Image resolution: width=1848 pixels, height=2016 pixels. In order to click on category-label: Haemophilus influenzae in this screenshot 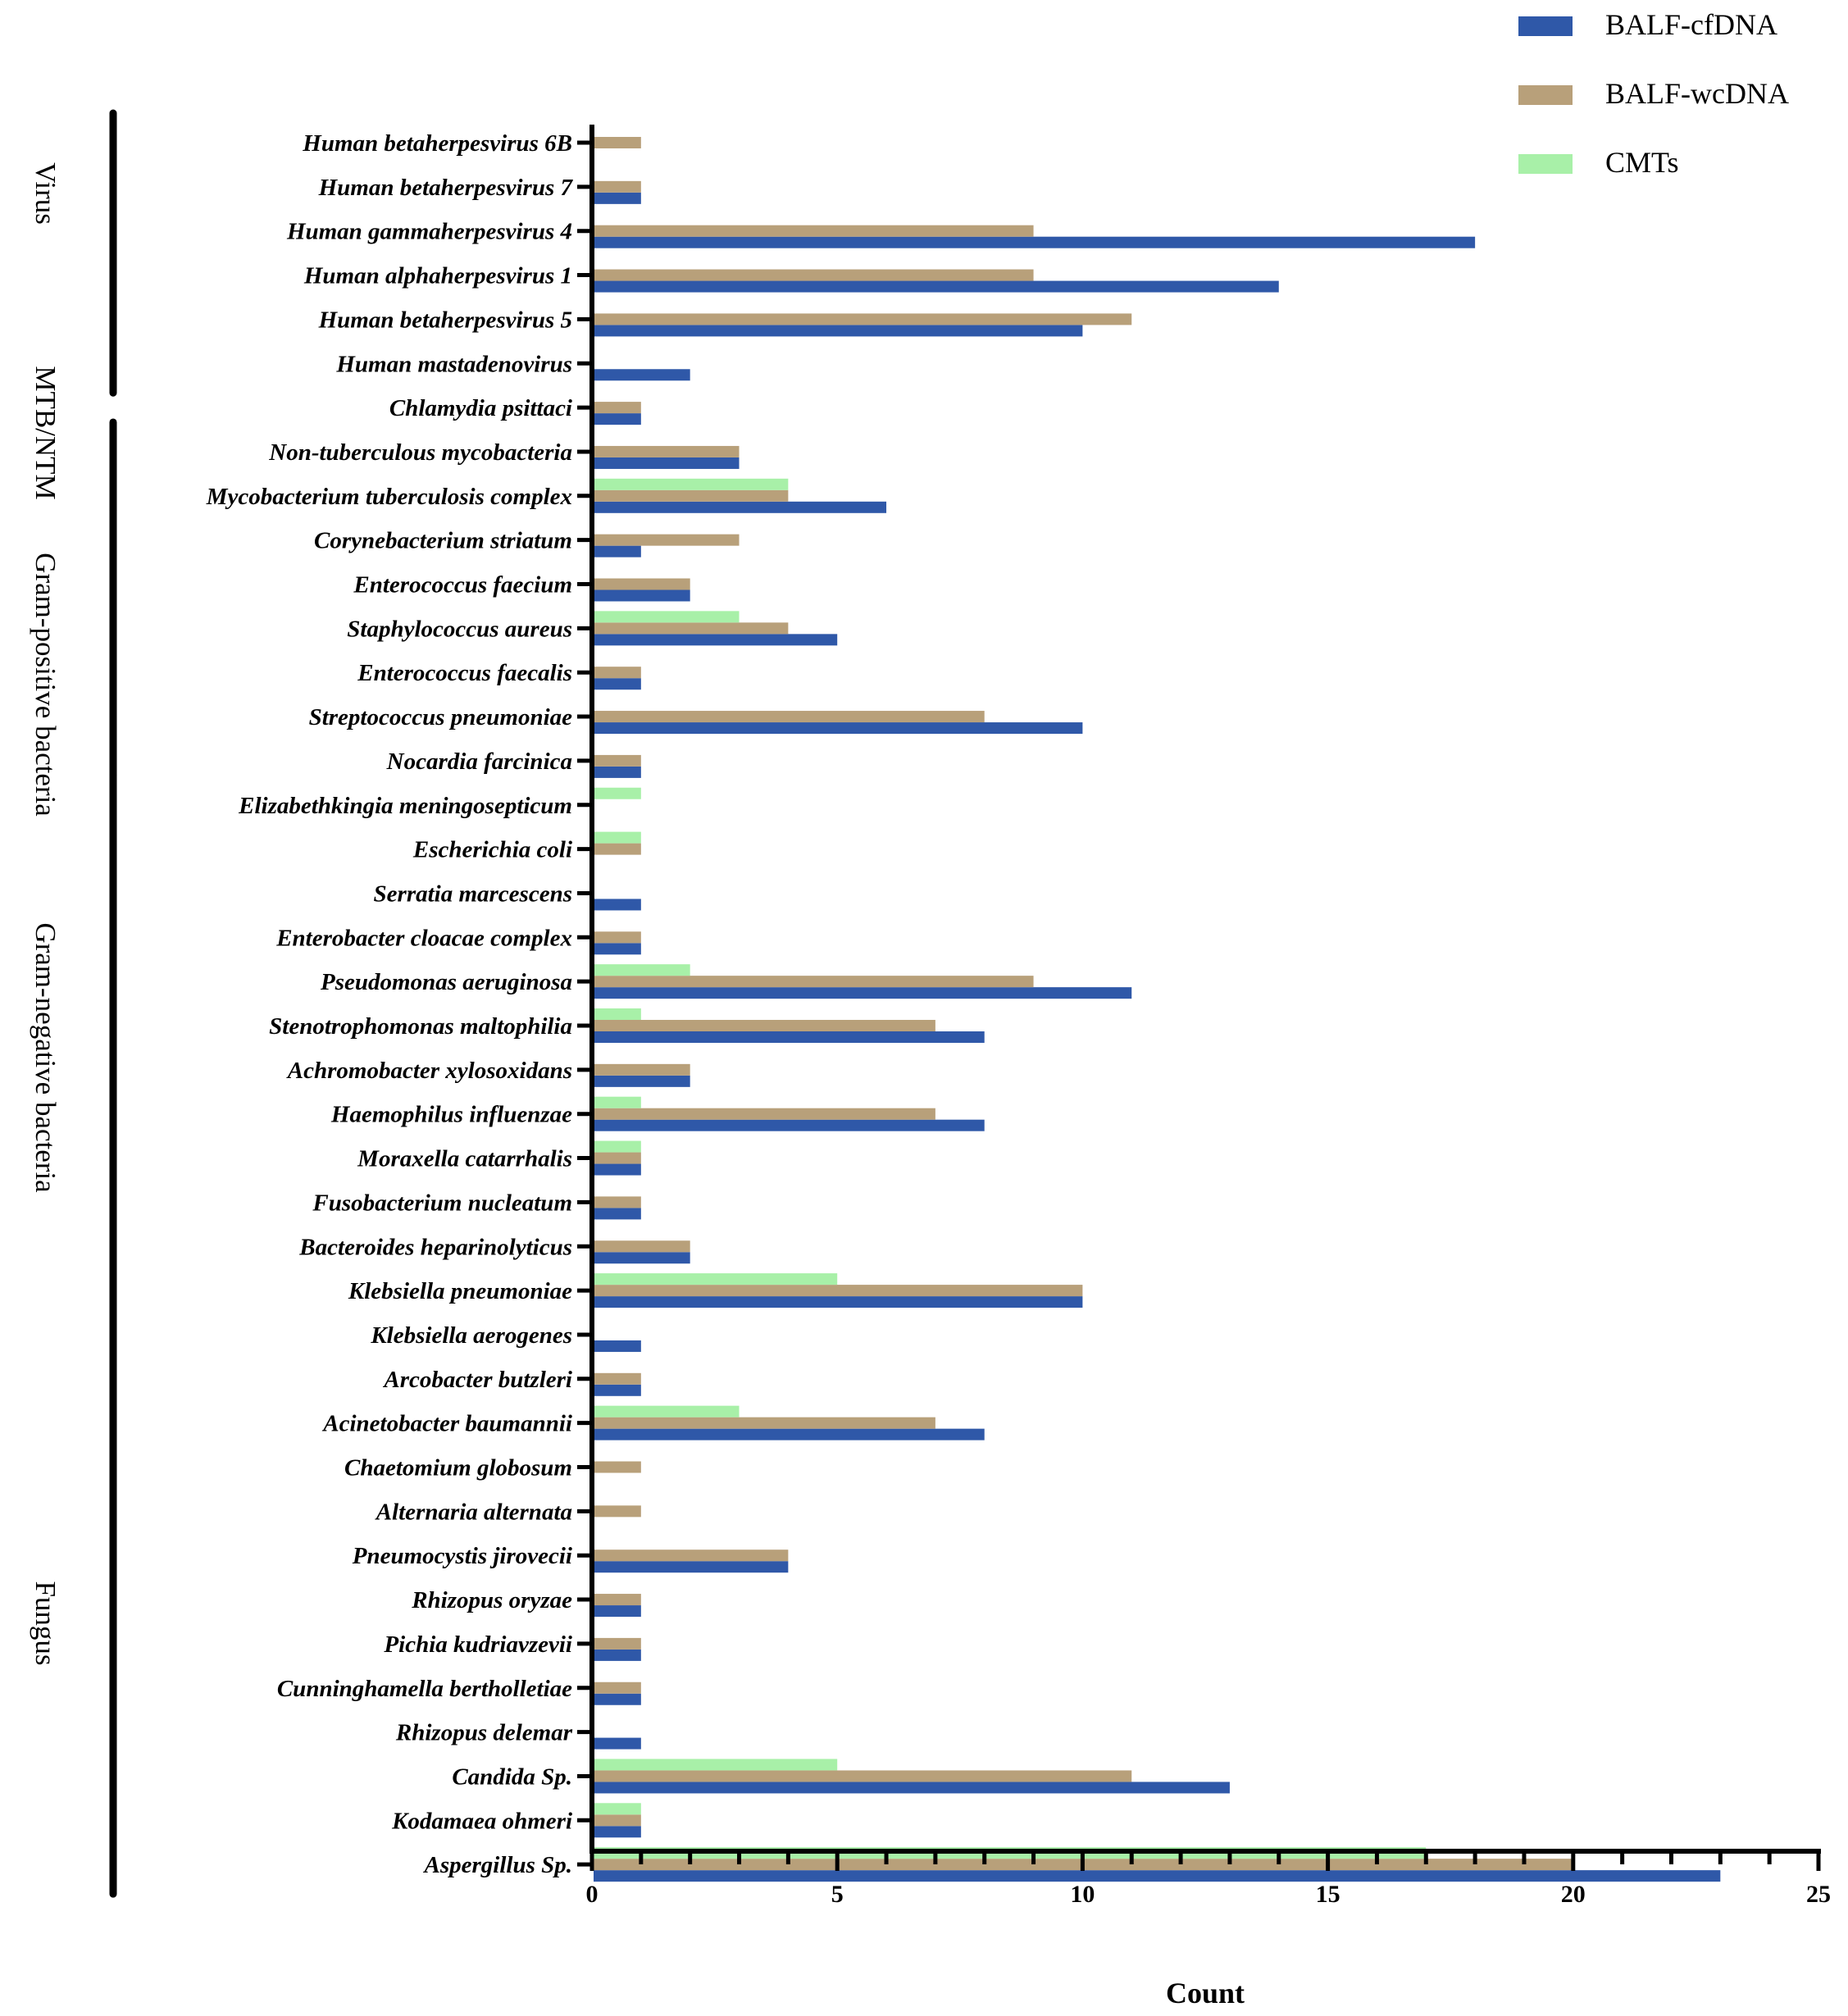, I will do `click(451, 1115)`.